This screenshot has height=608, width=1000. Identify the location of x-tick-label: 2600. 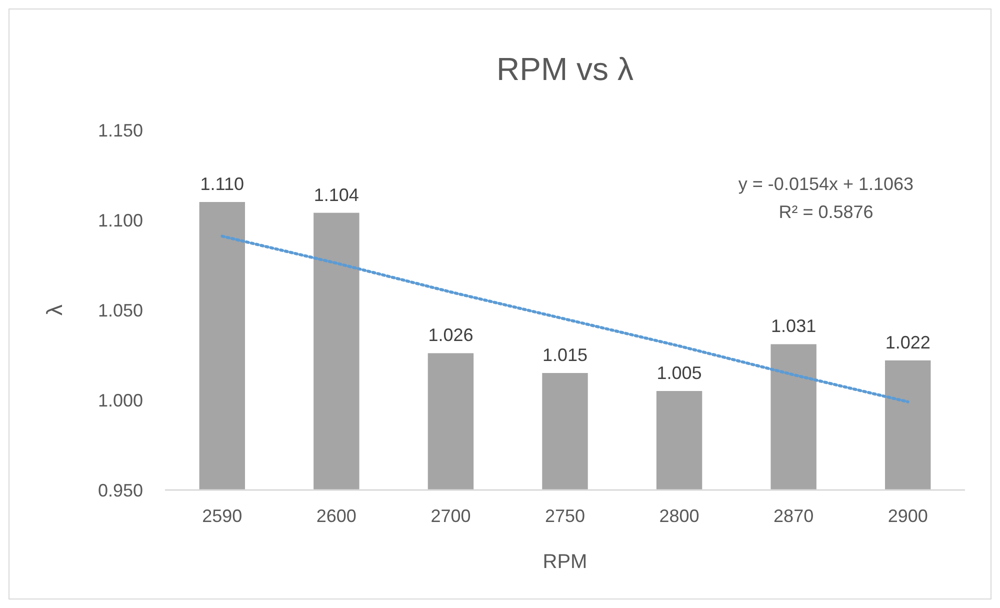
(336, 516).